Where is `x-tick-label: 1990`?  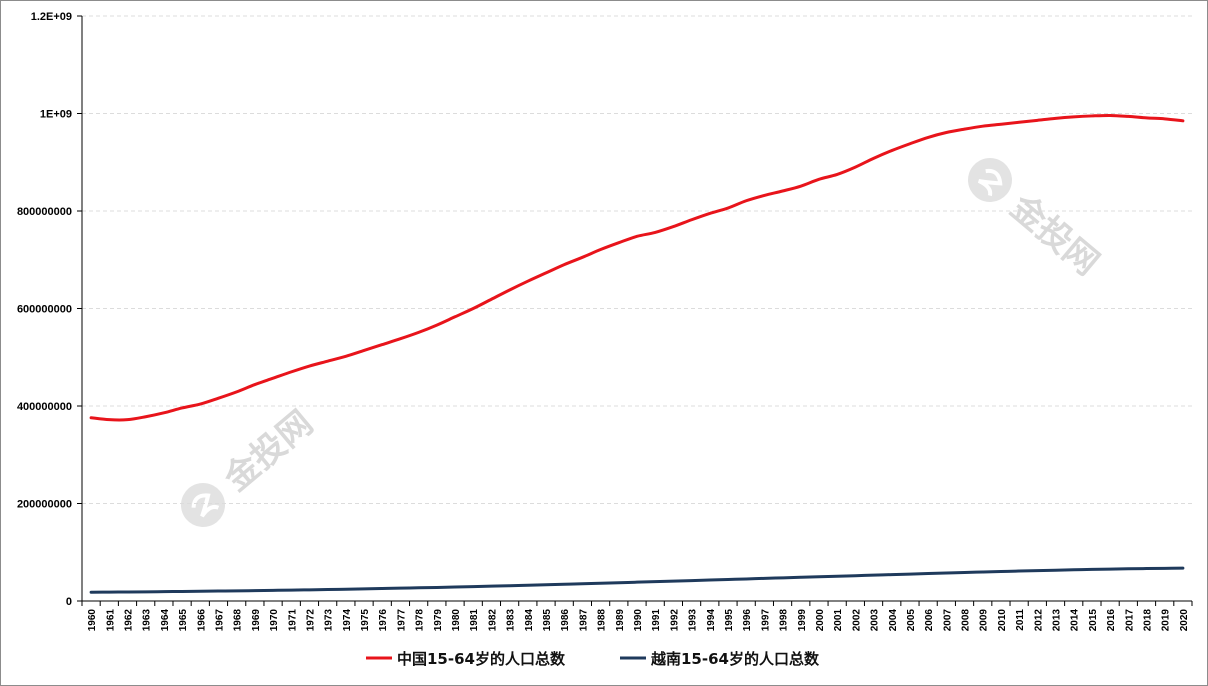 x-tick-label: 1990 is located at coordinates (638, 620).